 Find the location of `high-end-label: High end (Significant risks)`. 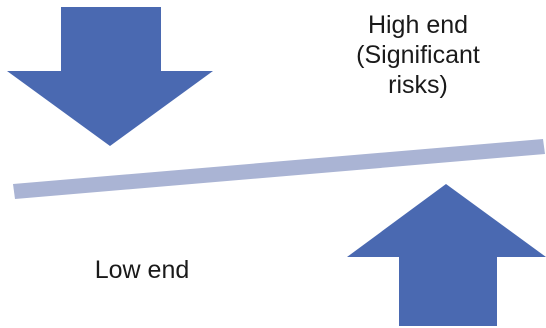

high-end-label: High end (Significant risks) is located at coordinates (418, 55).